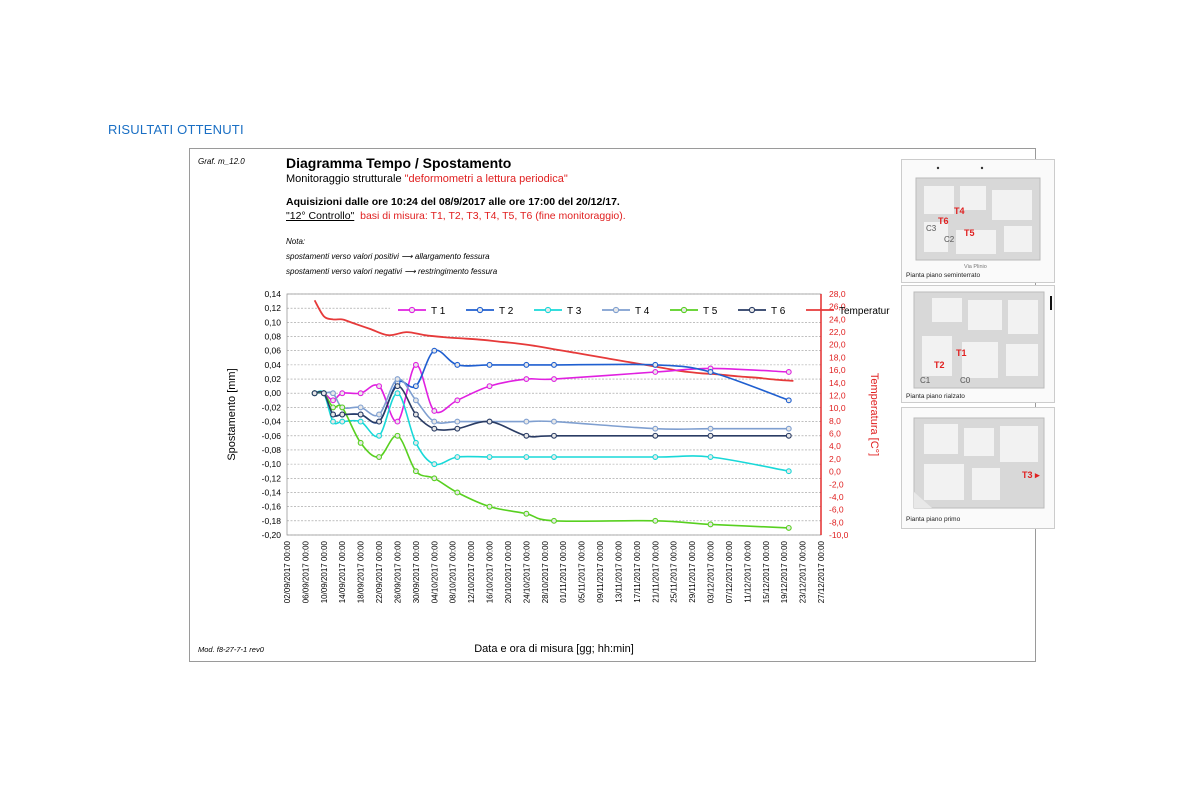 The width and height of the screenshot is (1200, 800). I want to click on series-line-t4, so click(551, 404).